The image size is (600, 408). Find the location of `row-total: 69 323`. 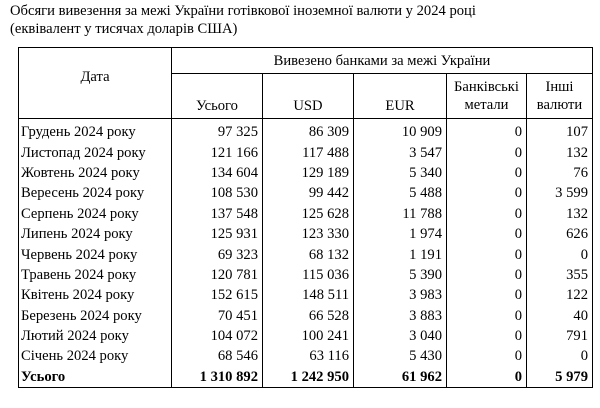

row-total: 69 323 is located at coordinates (217, 254).